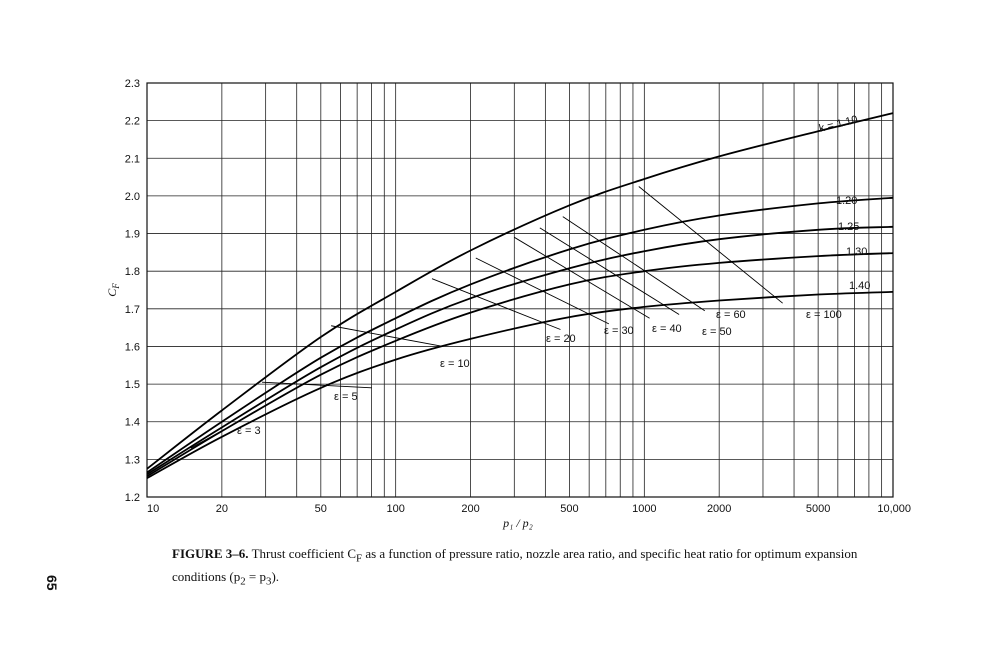 The image size is (992, 660). I want to click on epsilon-label: ε = 30, so click(619, 331).